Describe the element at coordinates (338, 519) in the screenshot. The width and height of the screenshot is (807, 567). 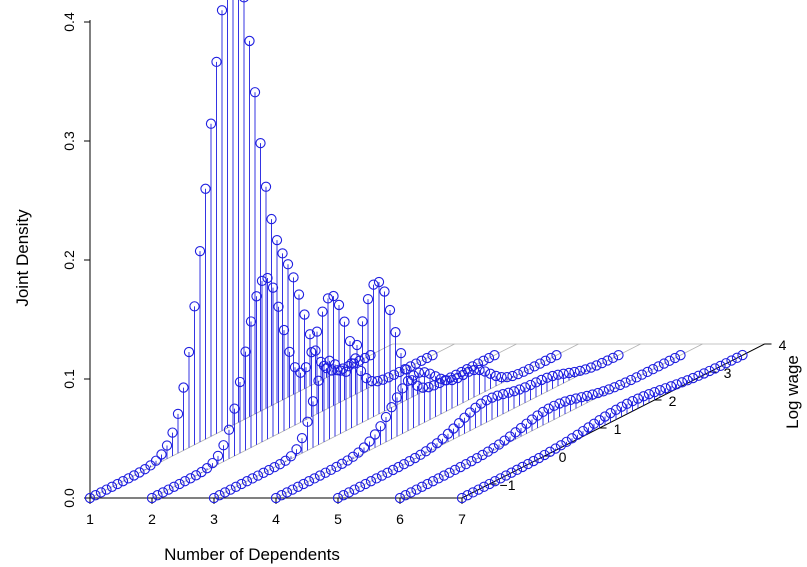
I see `x-tick-label: 5` at that location.